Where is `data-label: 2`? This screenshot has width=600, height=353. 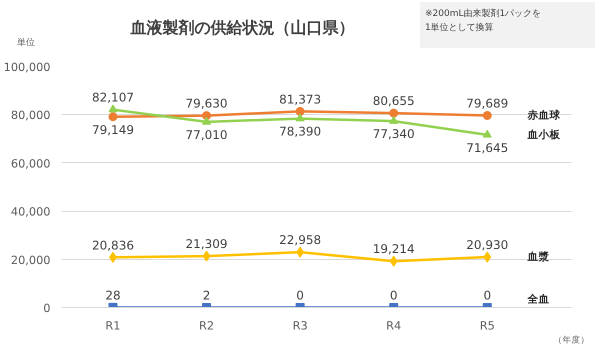
data-label: 2 is located at coordinates (206, 295).